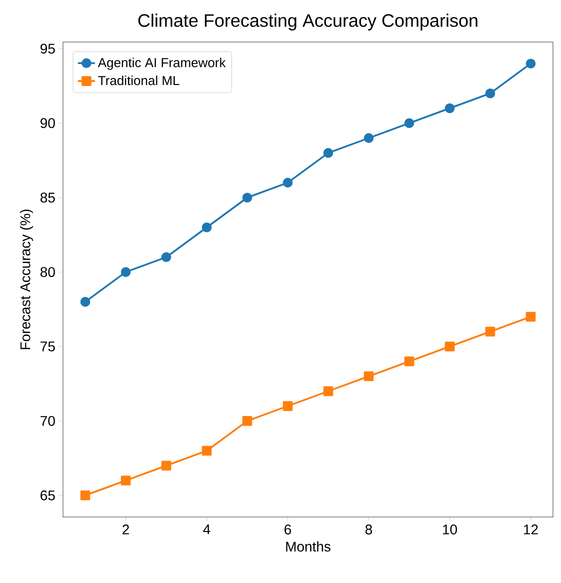 This screenshot has height=583, width=561. I want to click on x-tick-label: 4, so click(206, 529).